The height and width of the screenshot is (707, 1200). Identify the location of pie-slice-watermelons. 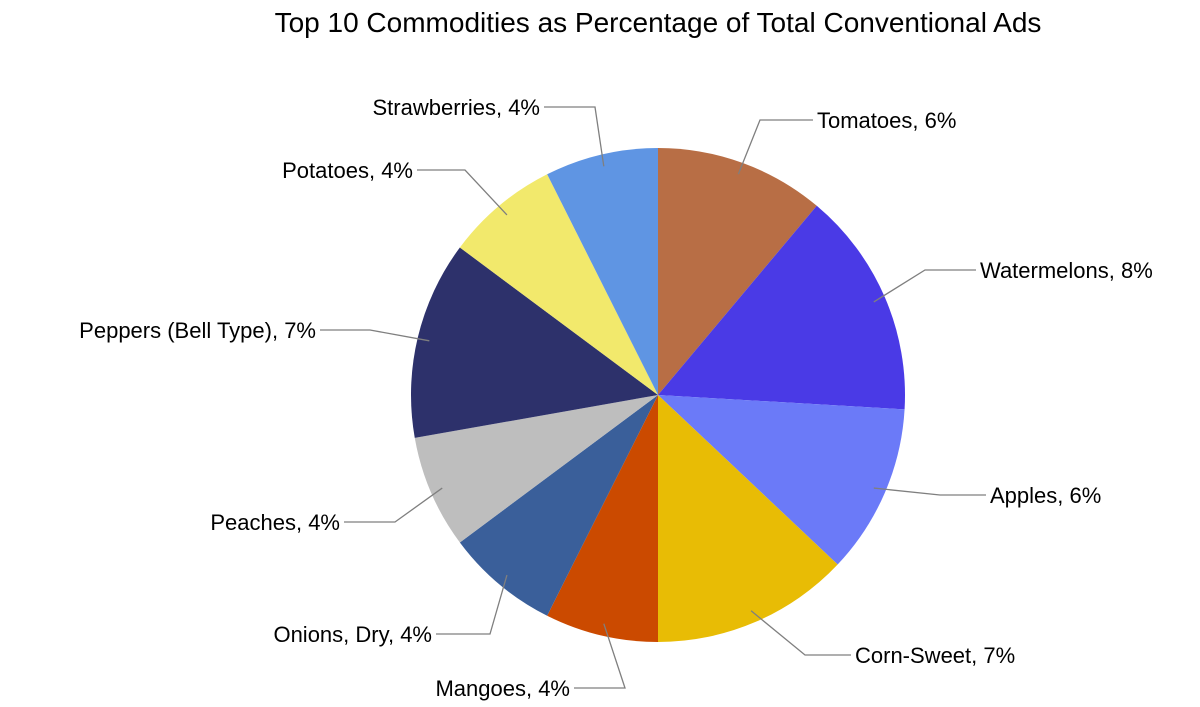
(781, 307).